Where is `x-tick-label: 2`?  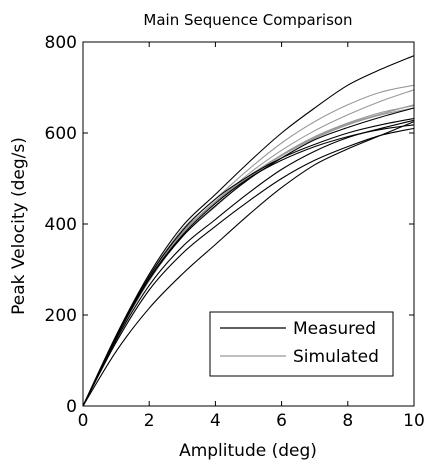
x-tick-label: 2 is located at coordinates (149, 421).